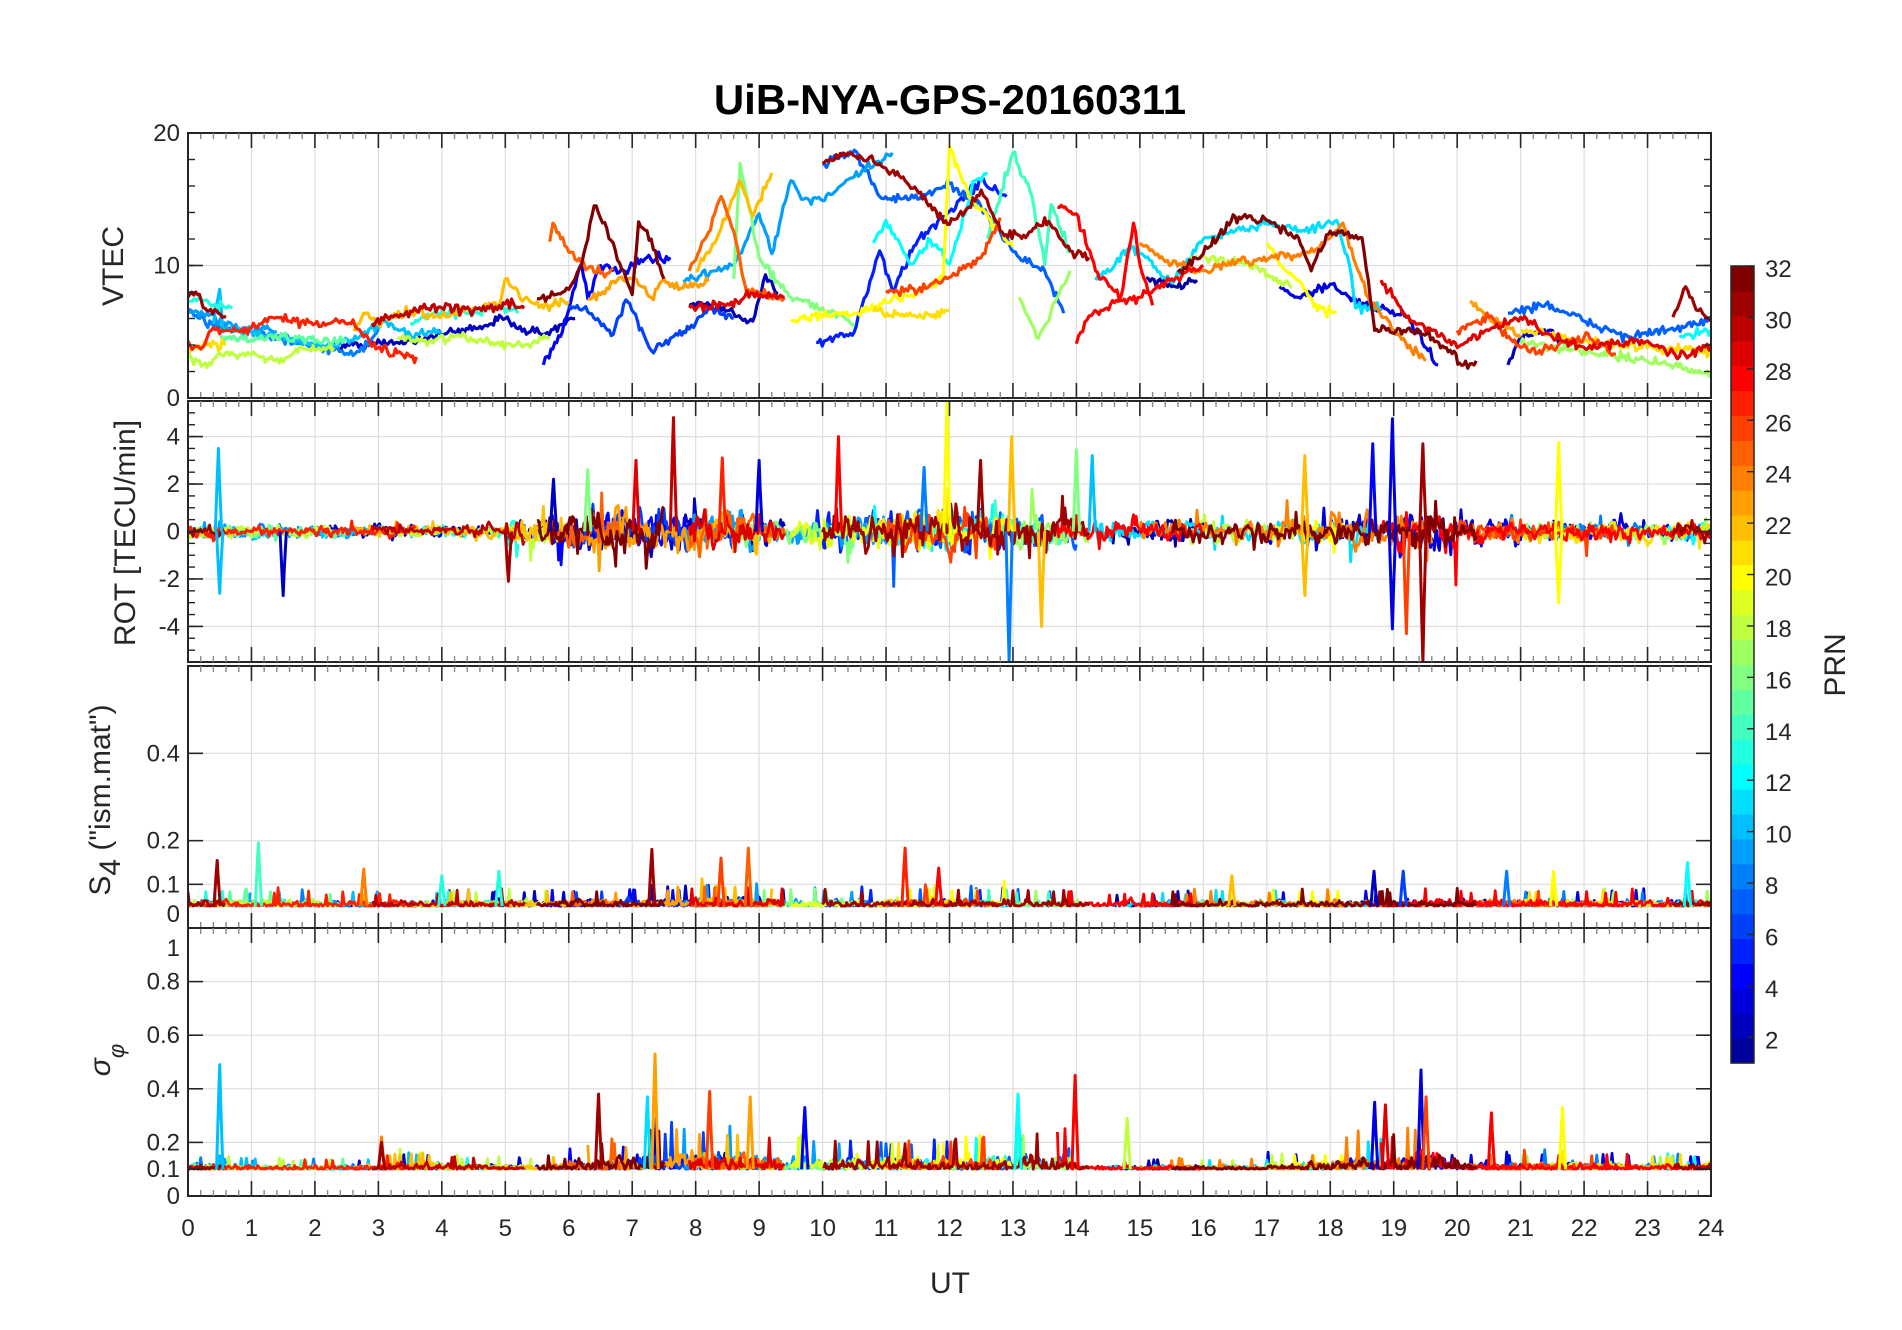  What do you see at coordinates (1778, 526) in the screenshot?
I see `colorbar-tick-label: 22` at bounding box center [1778, 526].